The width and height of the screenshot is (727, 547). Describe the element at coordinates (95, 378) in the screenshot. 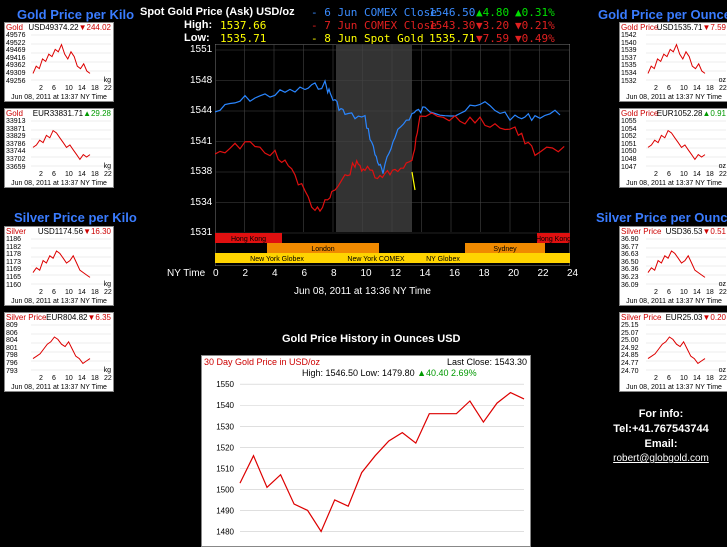

I see `left-widget-3-xtick: 18` at that location.